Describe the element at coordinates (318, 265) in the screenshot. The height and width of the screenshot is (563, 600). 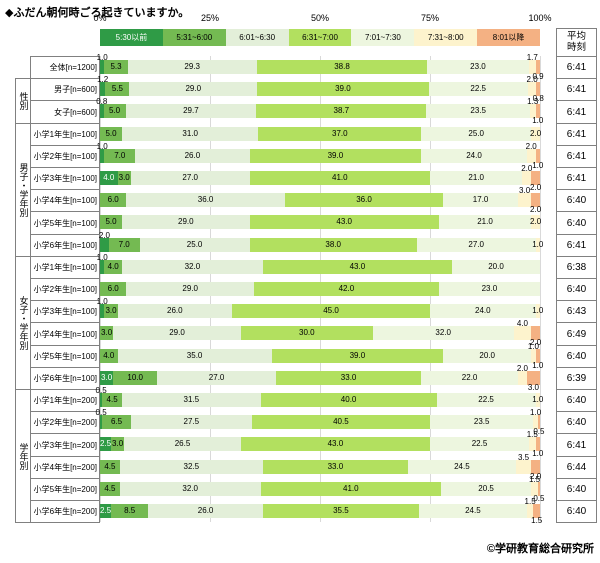
I see `chart-row: 1.0 4.0 32.0 43.0 20.0` at that location.